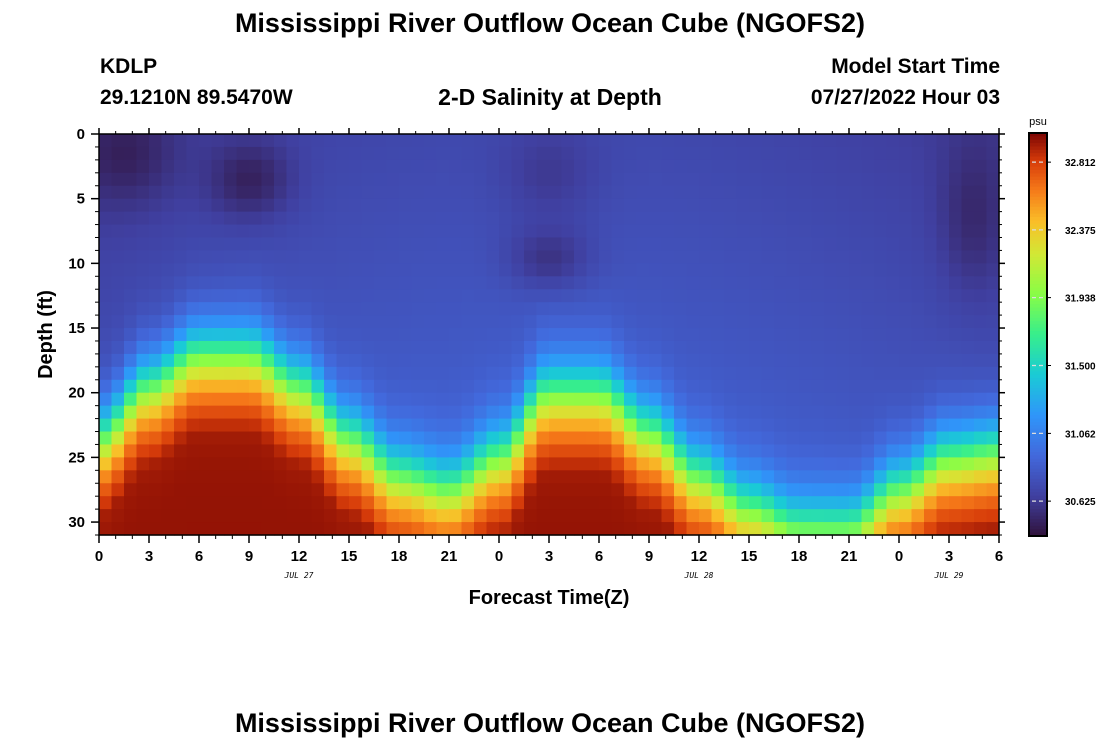 The width and height of the screenshot is (1100, 750). What do you see at coordinates (549, 556) in the screenshot?
I see `x-tick-label: 3` at bounding box center [549, 556].